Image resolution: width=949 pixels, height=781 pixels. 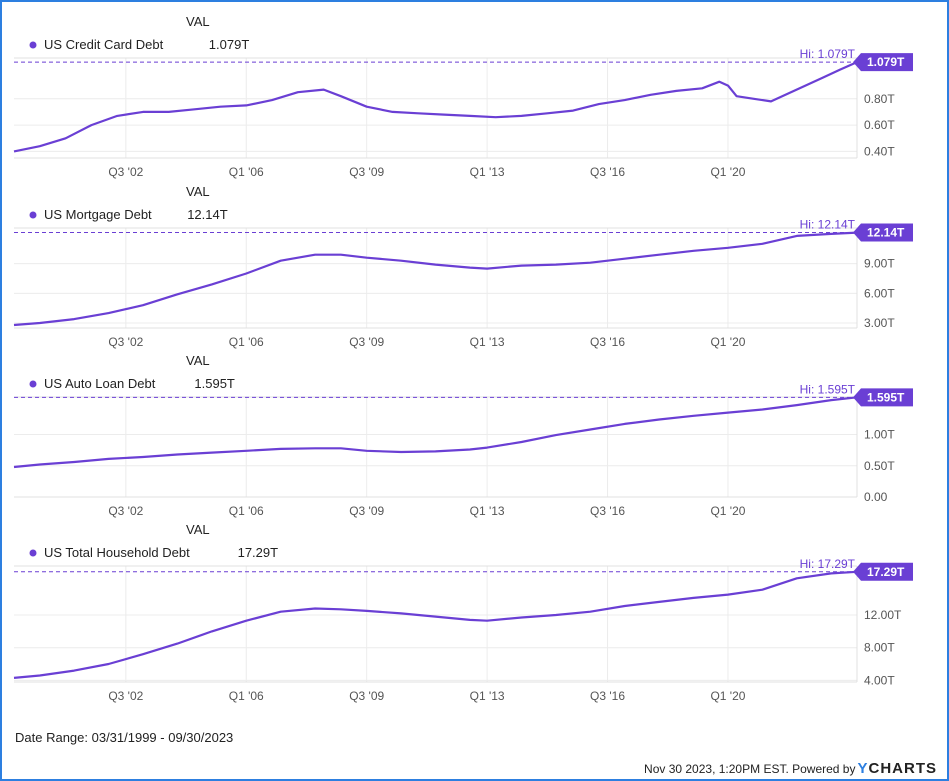 I want to click on high-label: Hi: 1.595T, so click(x=828, y=389).